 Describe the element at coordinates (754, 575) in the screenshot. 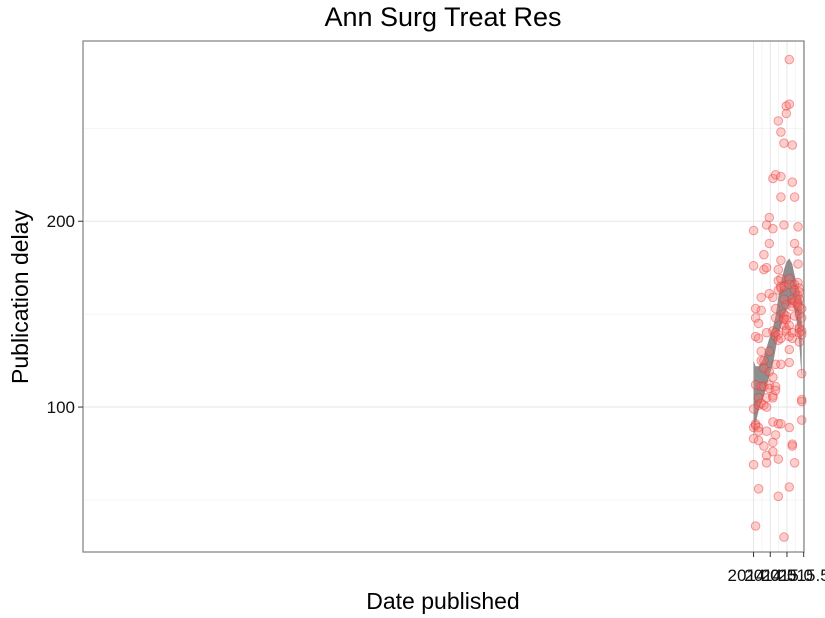

I see `x-tick-label: 2014.0` at that location.